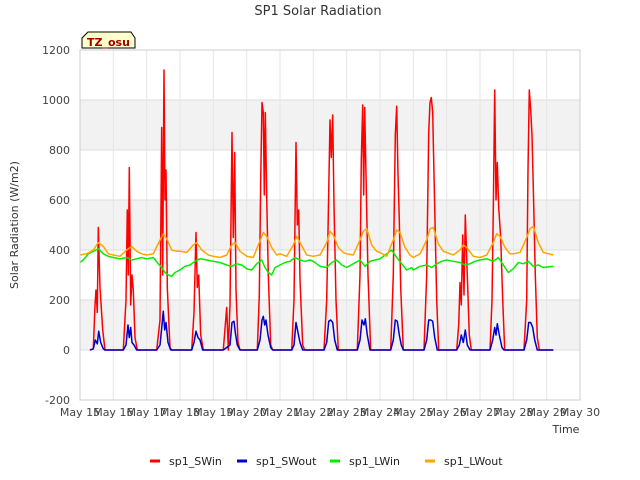 The width and height of the screenshot is (640, 480). What do you see at coordinates (547, 412) in the screenshot?
I see `x-tick-label: May 29` at bounding box center [547, 412].